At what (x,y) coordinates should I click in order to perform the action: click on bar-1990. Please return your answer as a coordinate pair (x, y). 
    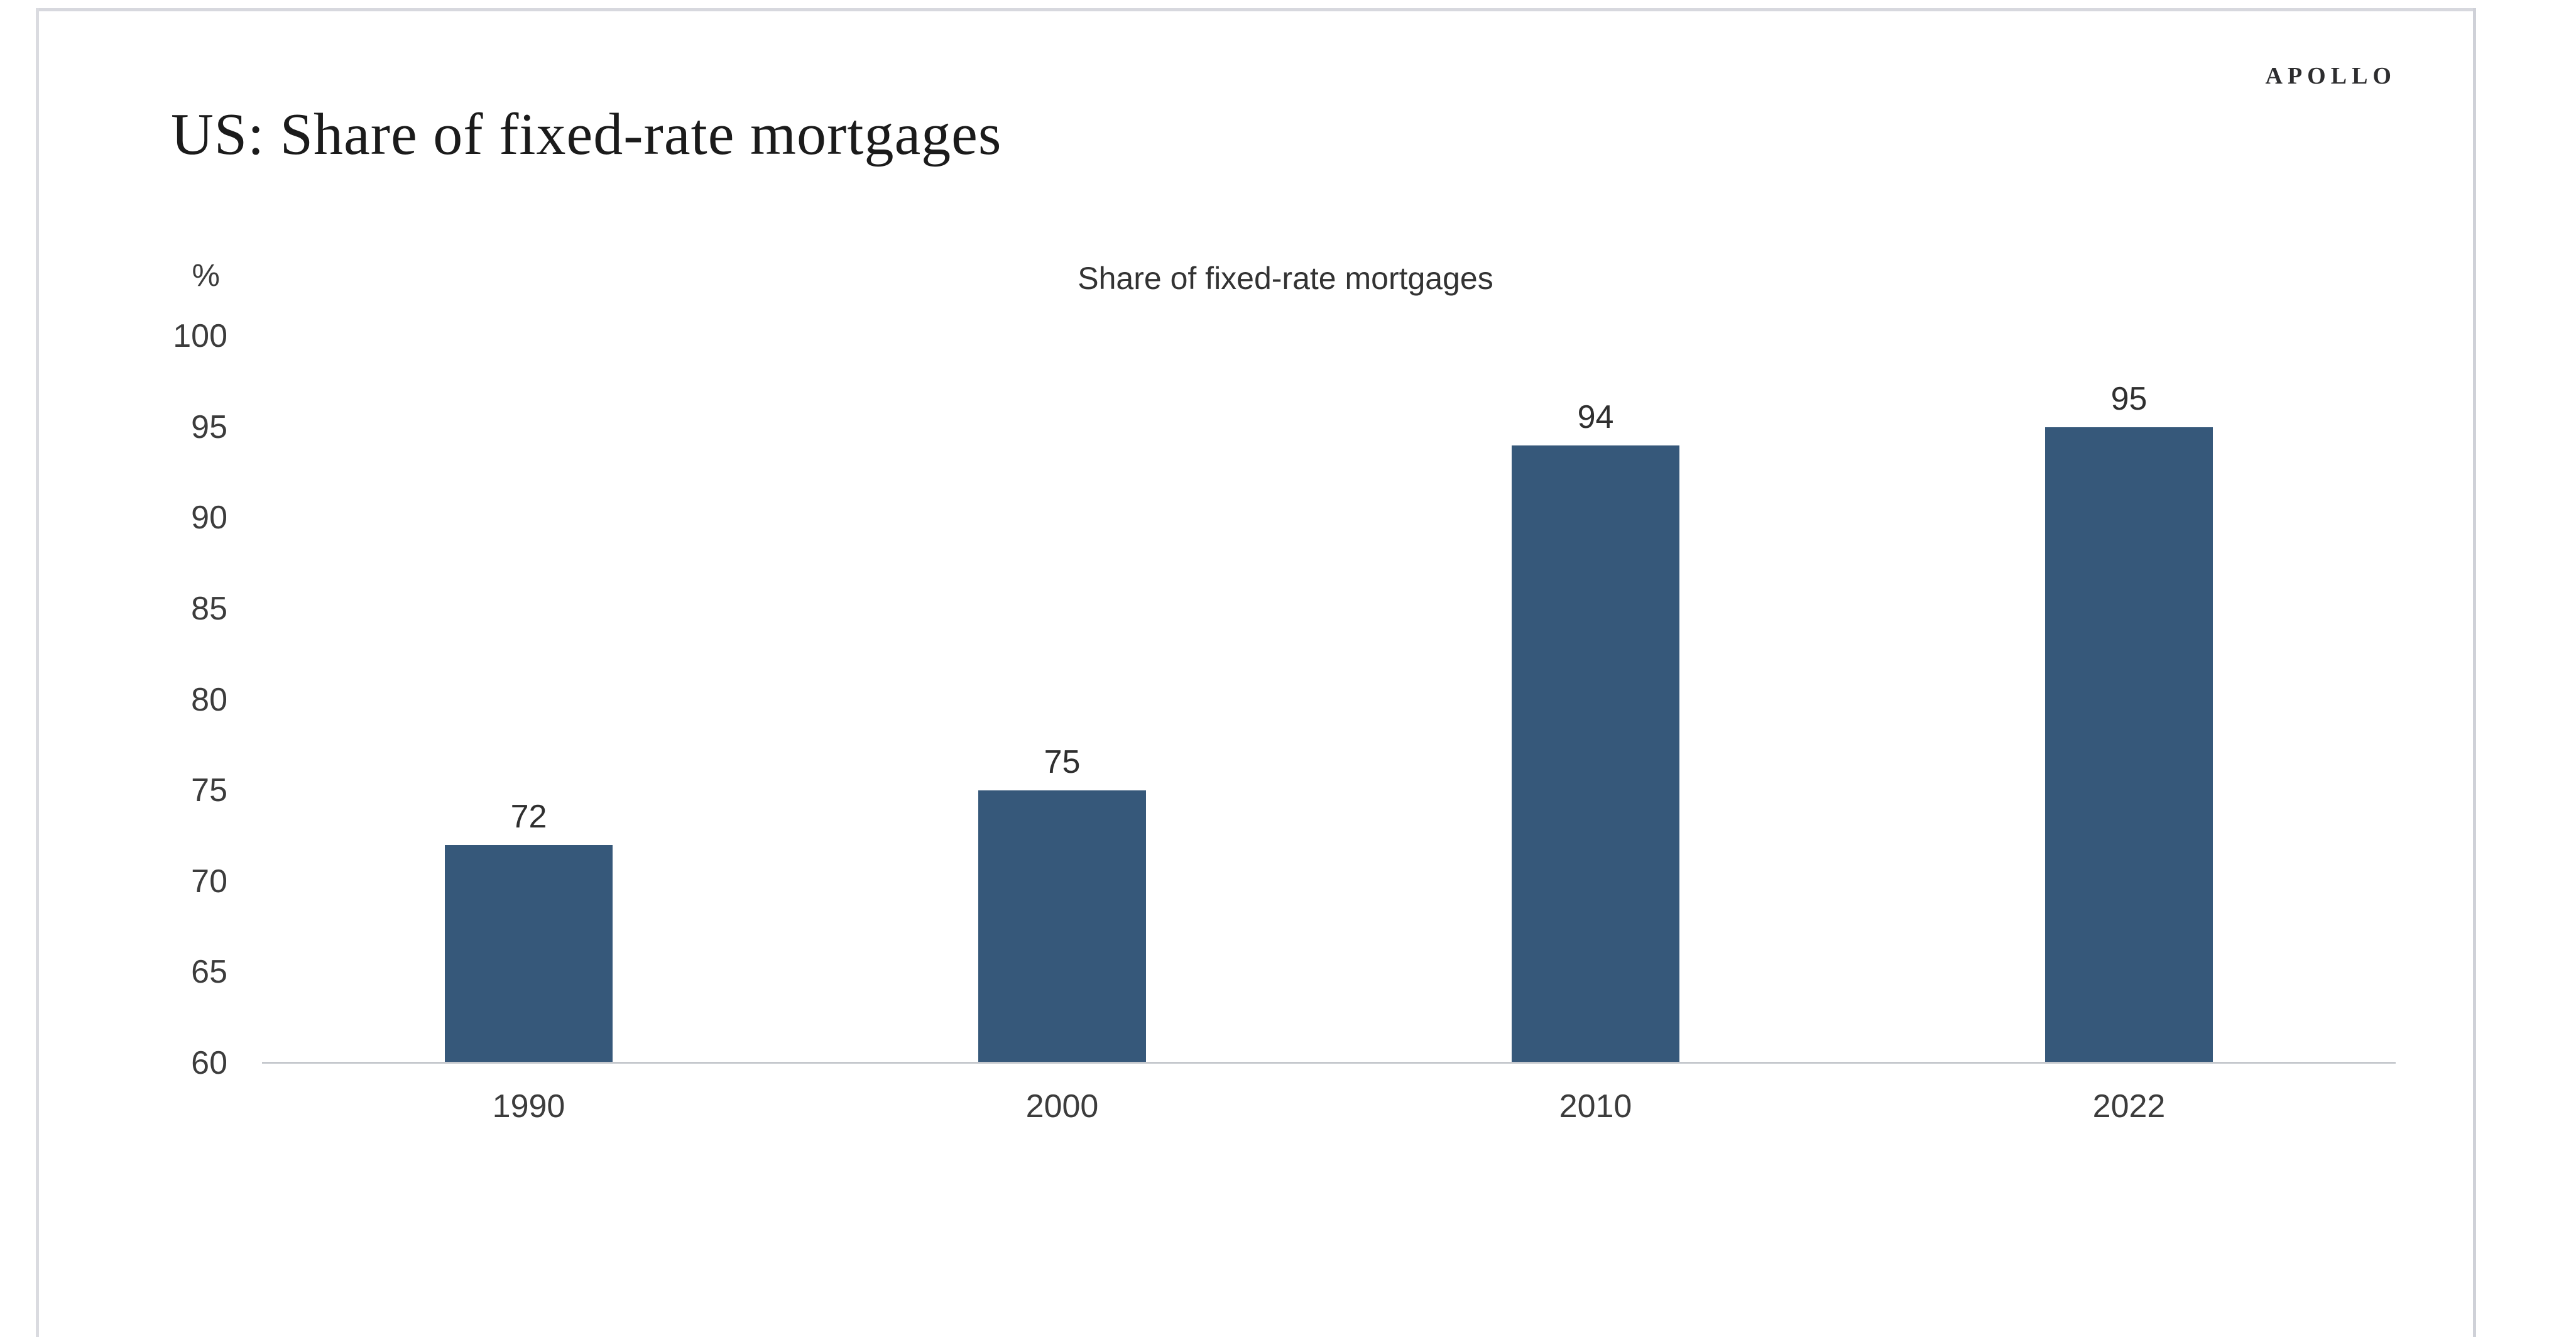
    Looking at the image, I should click on (529, 953).